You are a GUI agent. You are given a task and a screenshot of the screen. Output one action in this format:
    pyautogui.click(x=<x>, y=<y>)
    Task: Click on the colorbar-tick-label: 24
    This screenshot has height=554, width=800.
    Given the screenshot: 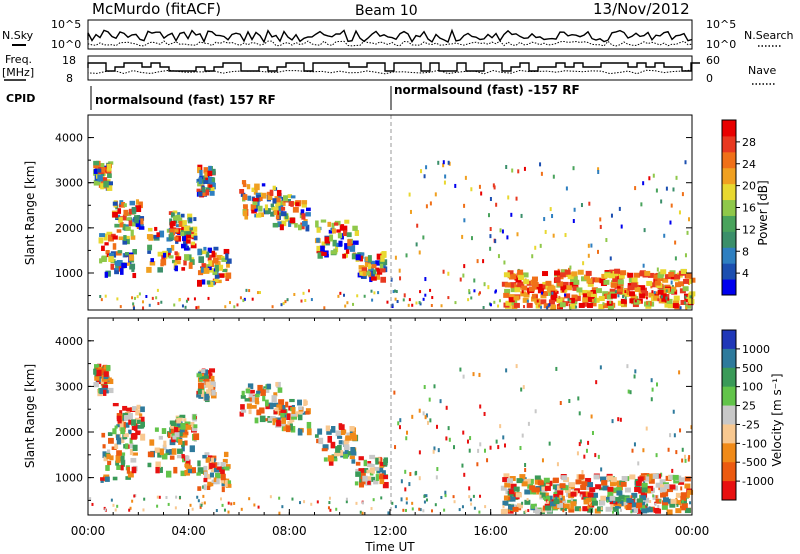 What is the action you would take?
    pyautogui.click(x=749, y=164)
    